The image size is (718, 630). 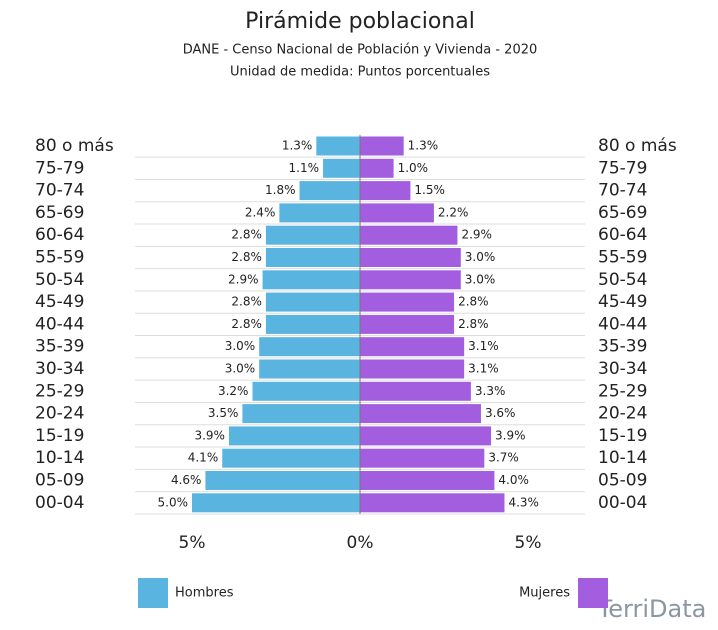 What do you see at coordinates (429, 190) in the screenshot?
I see `value-label: 1.5%` at bounding box center [429, 190].